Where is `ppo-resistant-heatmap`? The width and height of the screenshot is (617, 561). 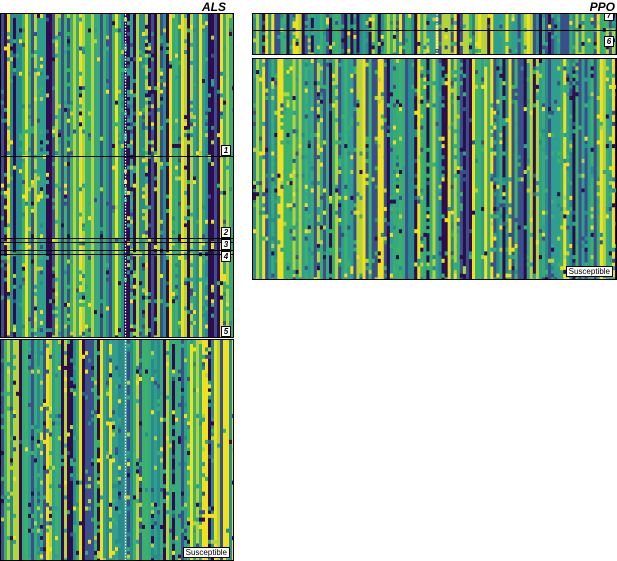 ppo-resistant-heatmap is located at coordinates (434, 34).